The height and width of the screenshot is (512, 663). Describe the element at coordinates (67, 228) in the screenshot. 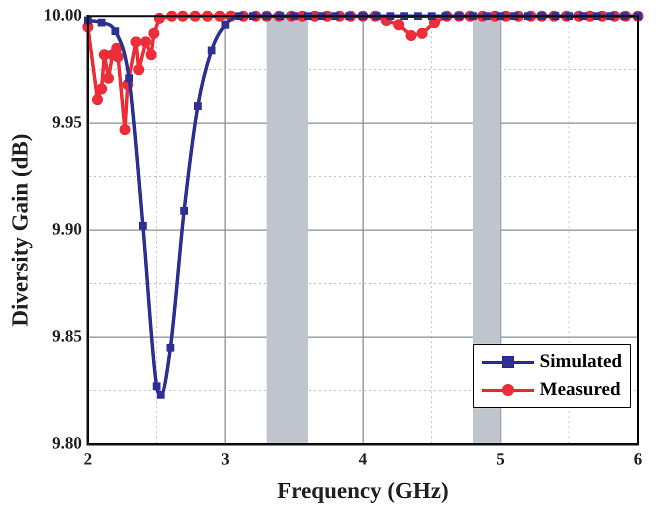

I see `y-tick-label: 9.90` at that location.